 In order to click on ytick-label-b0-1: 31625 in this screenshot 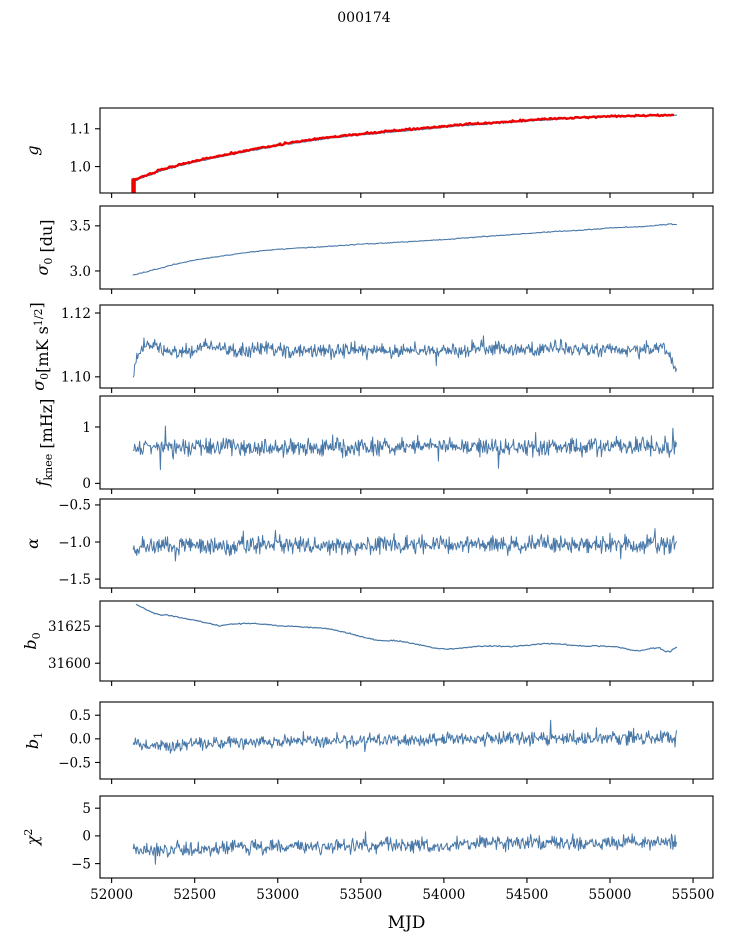, I will do `click(69, 627)`.